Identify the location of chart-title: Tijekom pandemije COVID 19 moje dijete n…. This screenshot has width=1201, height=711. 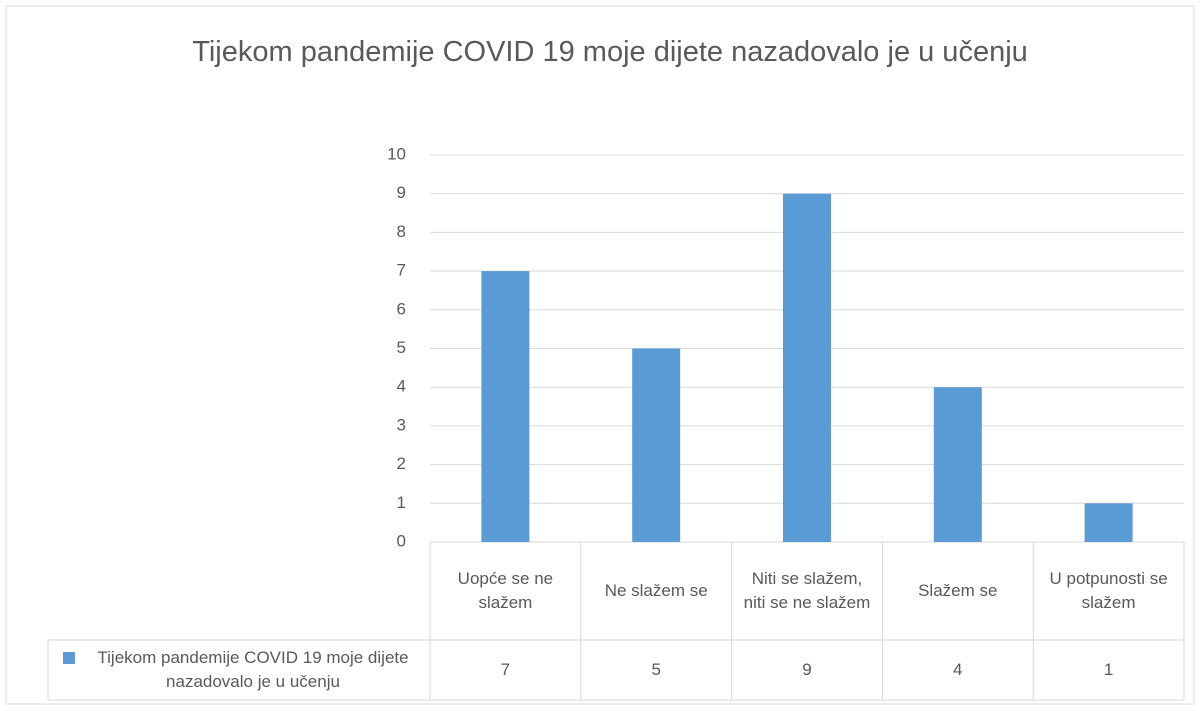
(610, 52).